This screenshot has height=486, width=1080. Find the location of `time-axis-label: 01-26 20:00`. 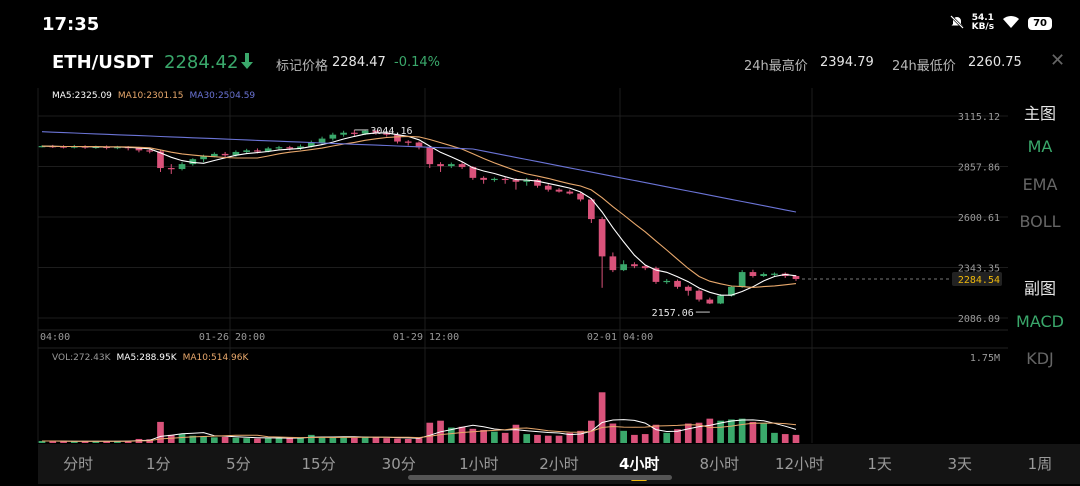

time-axis-label: 01-26 20:00 is located at coordinates (232, 337).